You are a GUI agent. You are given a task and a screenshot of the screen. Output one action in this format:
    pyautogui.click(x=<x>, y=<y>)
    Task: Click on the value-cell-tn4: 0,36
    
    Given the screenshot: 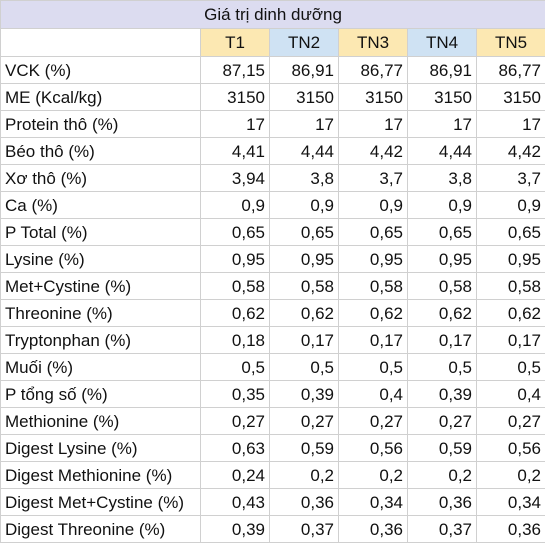 What is the action you would take?
    pyautogui.click(x=442, y=502)
    